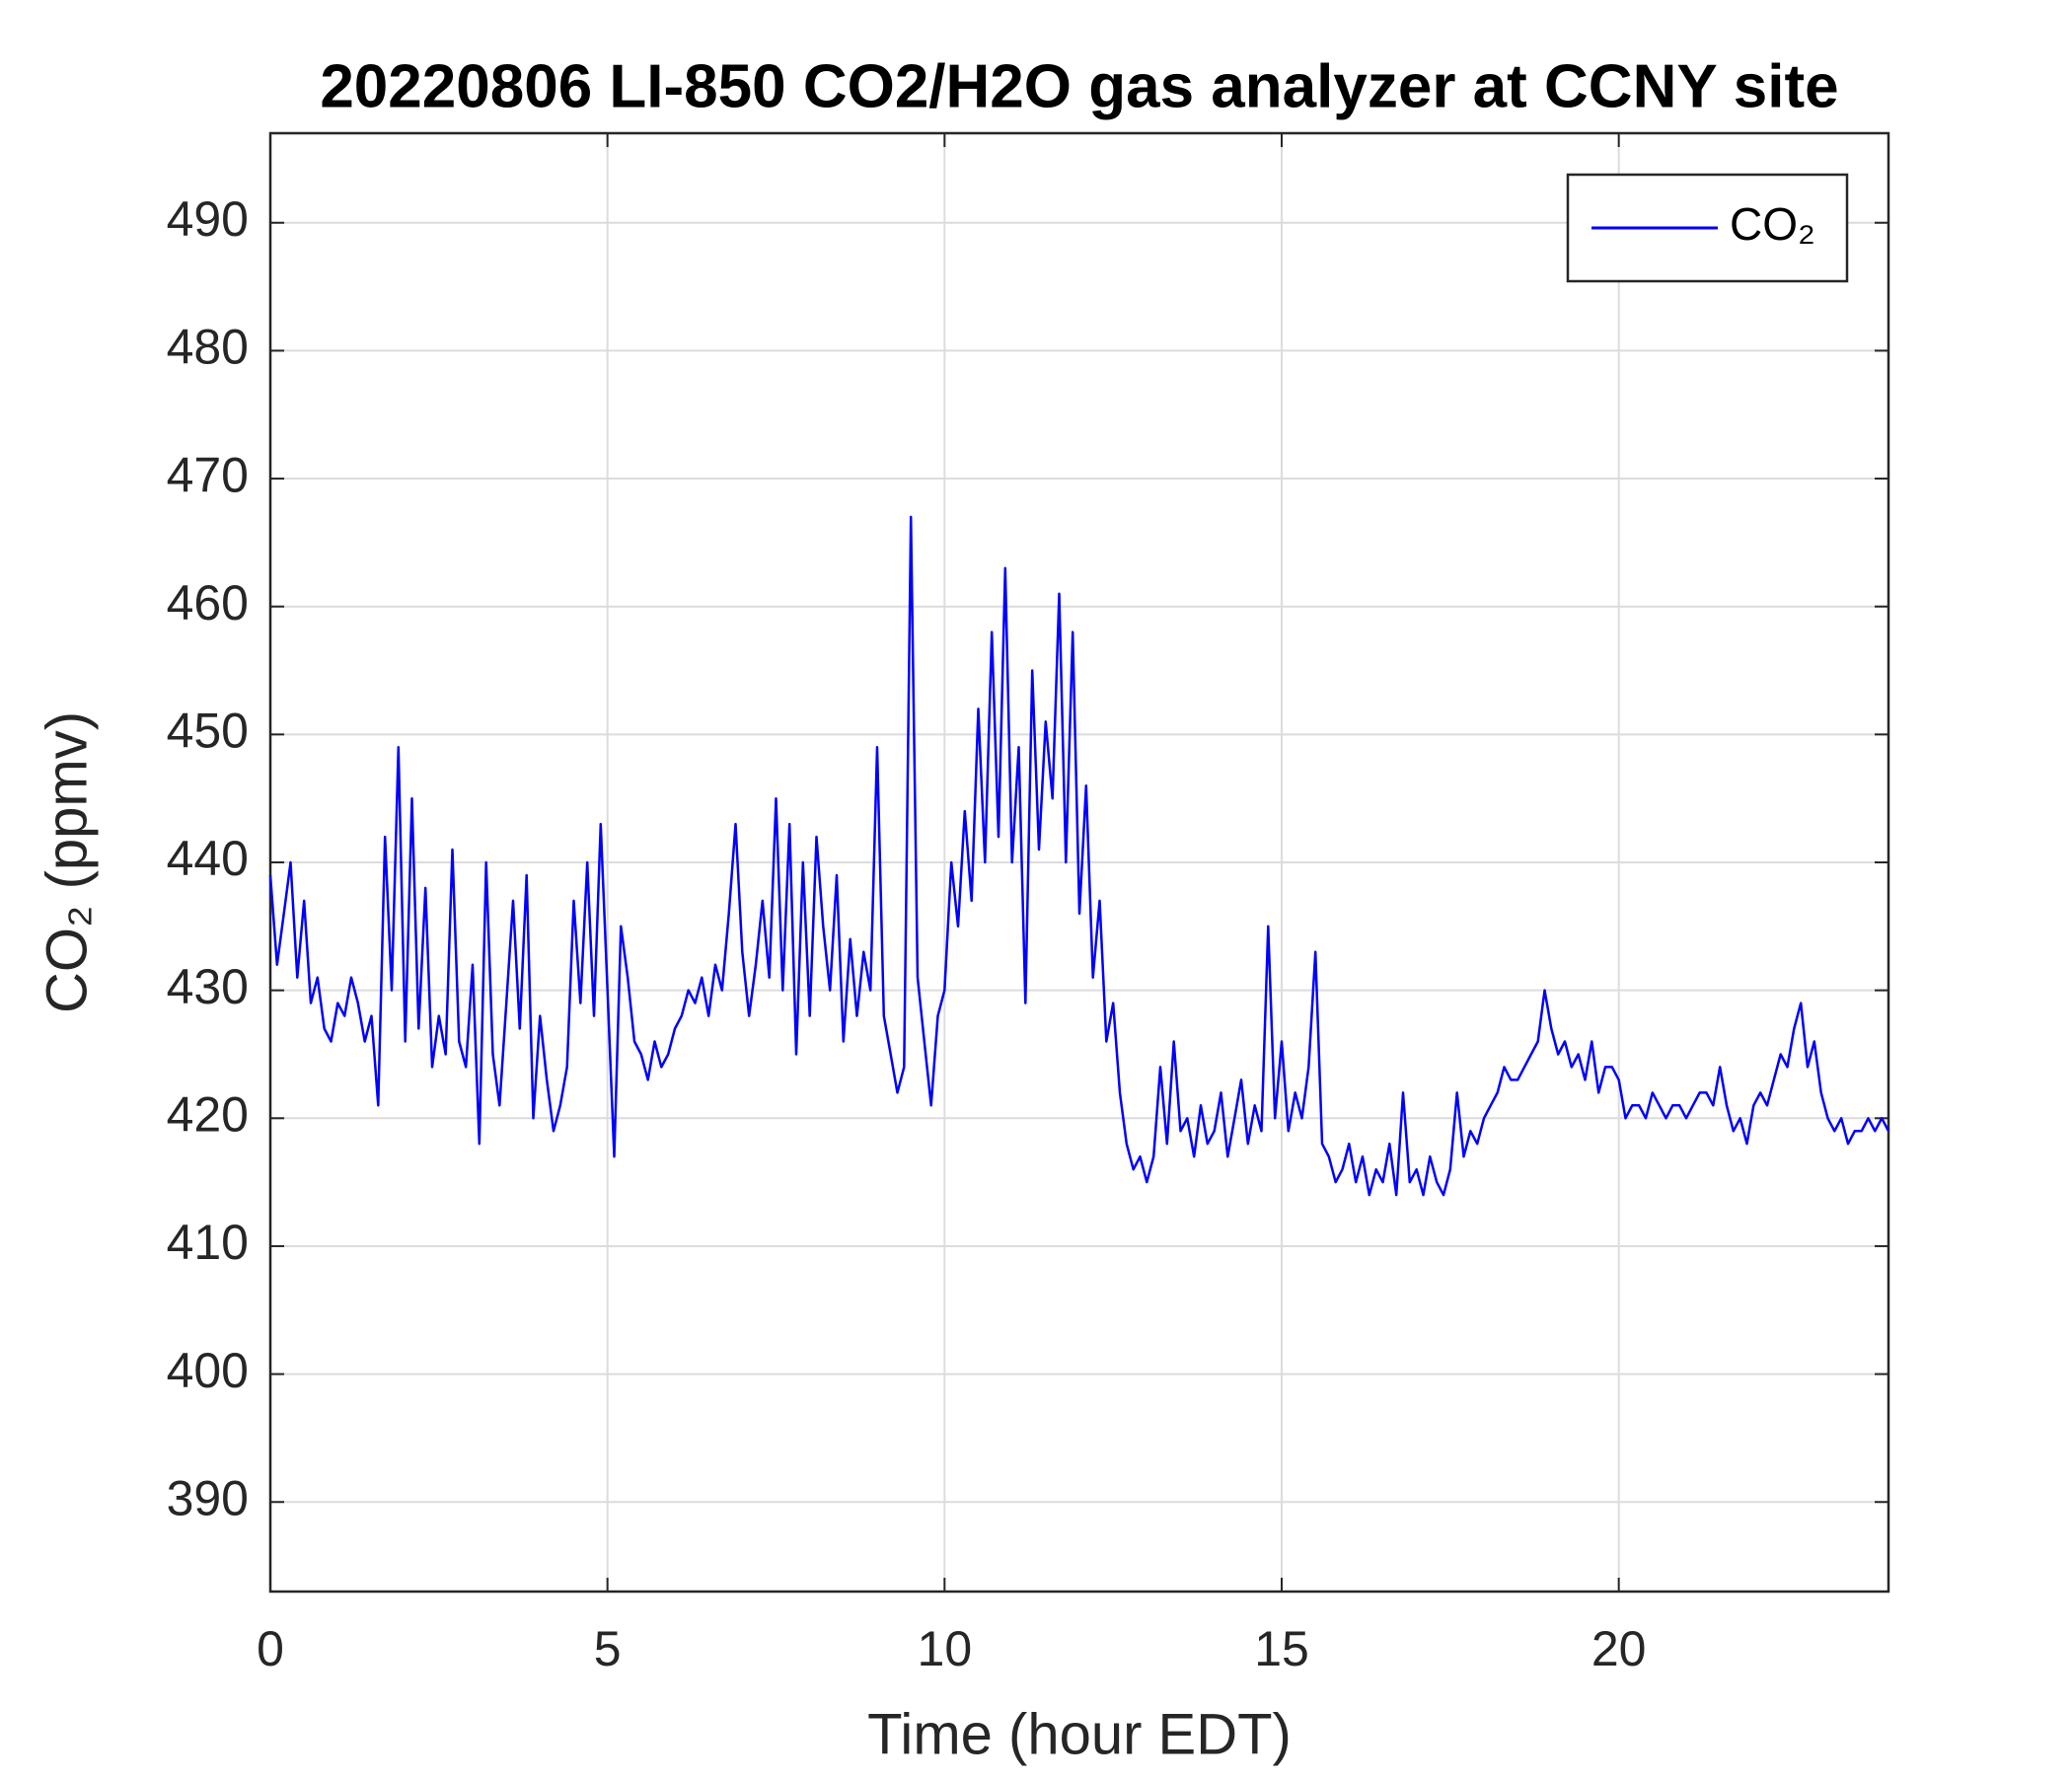 This screenshot has height=1781, width=2072. I want to click on y-tick-label: 460, so click(208, 603).